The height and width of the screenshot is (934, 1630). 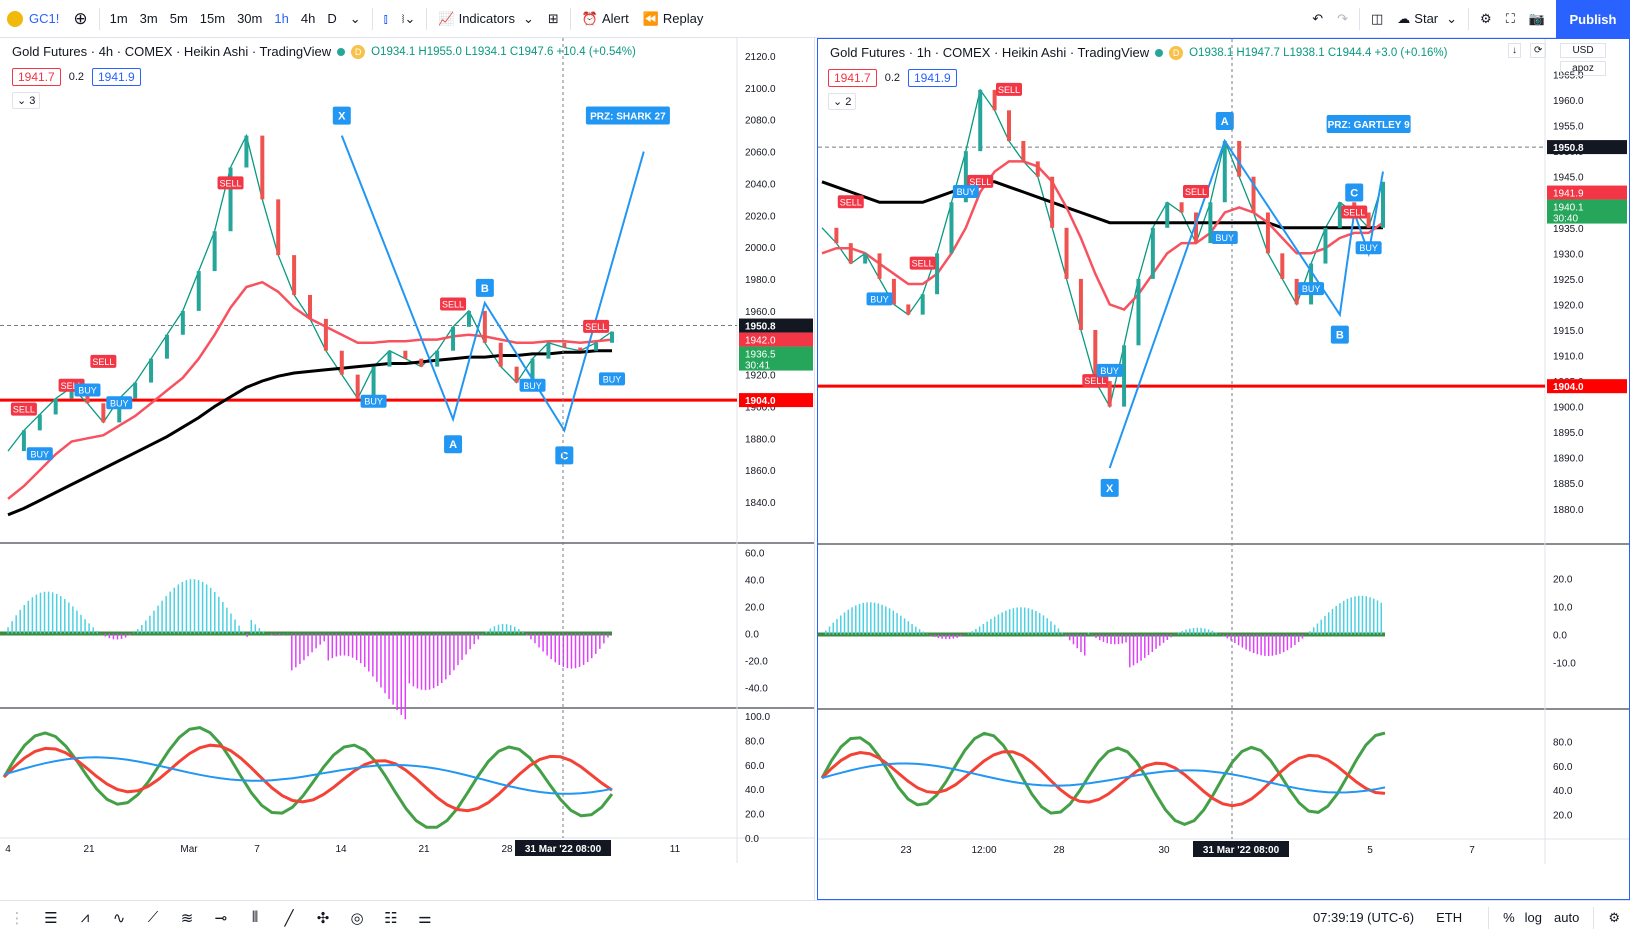 I want to click on percent-scale-toggle: %, so click(x=1509, y=917).